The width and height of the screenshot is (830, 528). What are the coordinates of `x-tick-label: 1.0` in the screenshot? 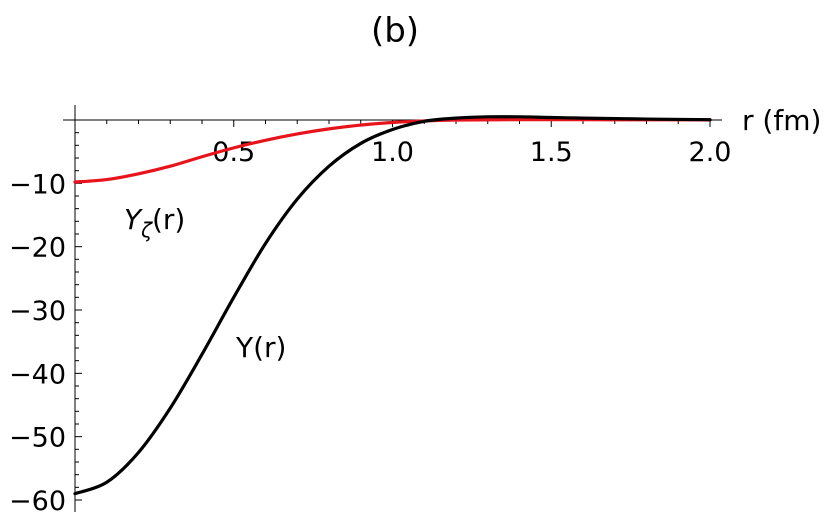 It's located at (392, 152).